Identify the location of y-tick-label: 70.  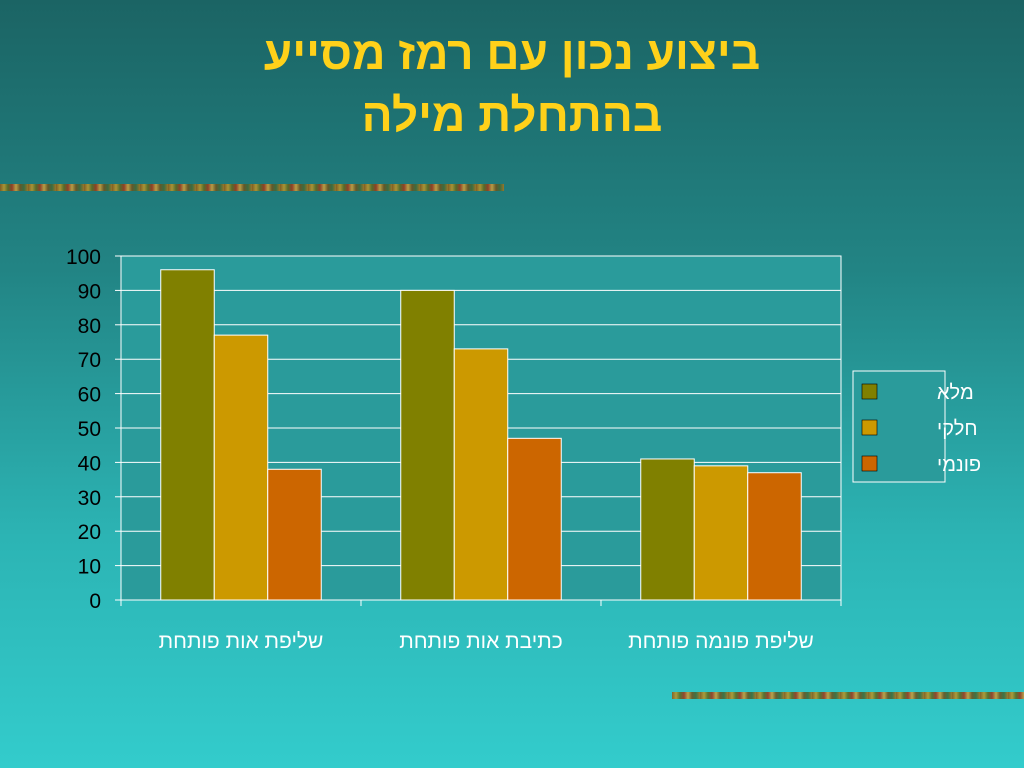
(89, 360).